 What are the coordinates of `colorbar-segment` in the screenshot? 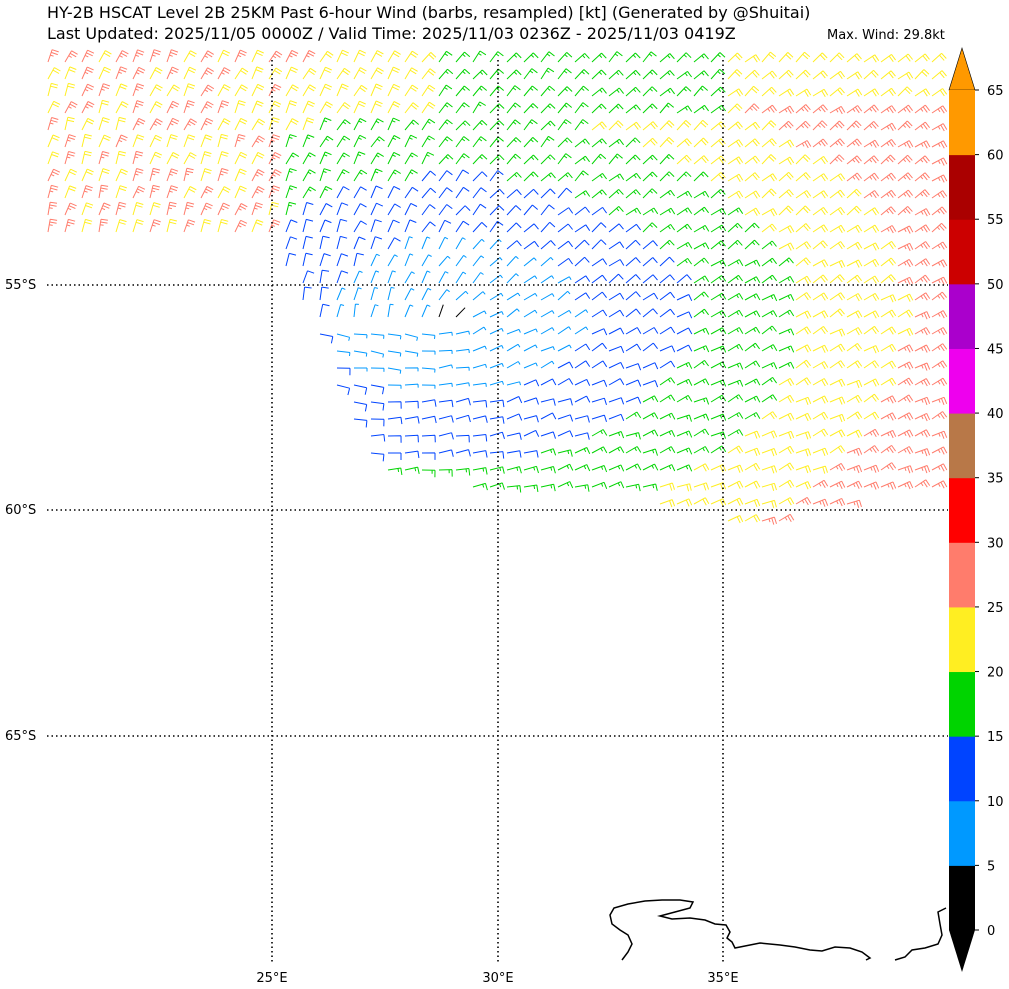 It's located at (962, 381).